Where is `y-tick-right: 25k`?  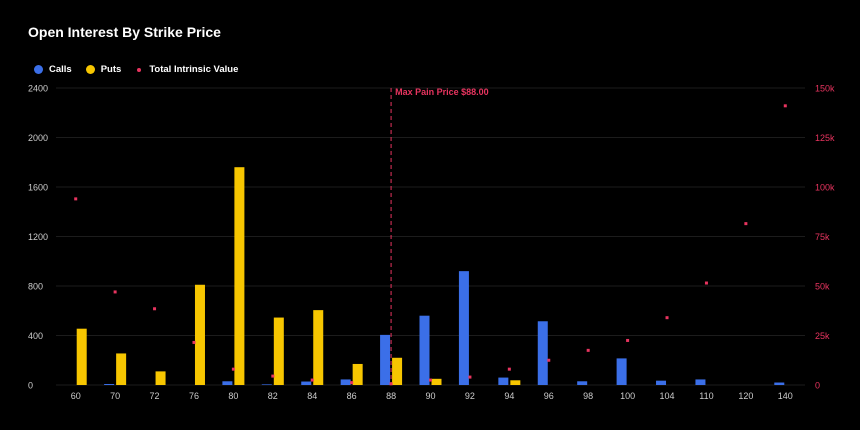 y-tick-right: 25k is located at coordinates (822, 336).